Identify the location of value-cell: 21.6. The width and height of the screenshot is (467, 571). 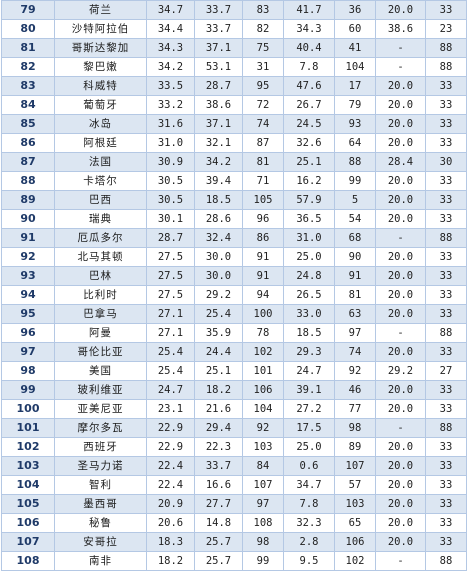
(218, 409).